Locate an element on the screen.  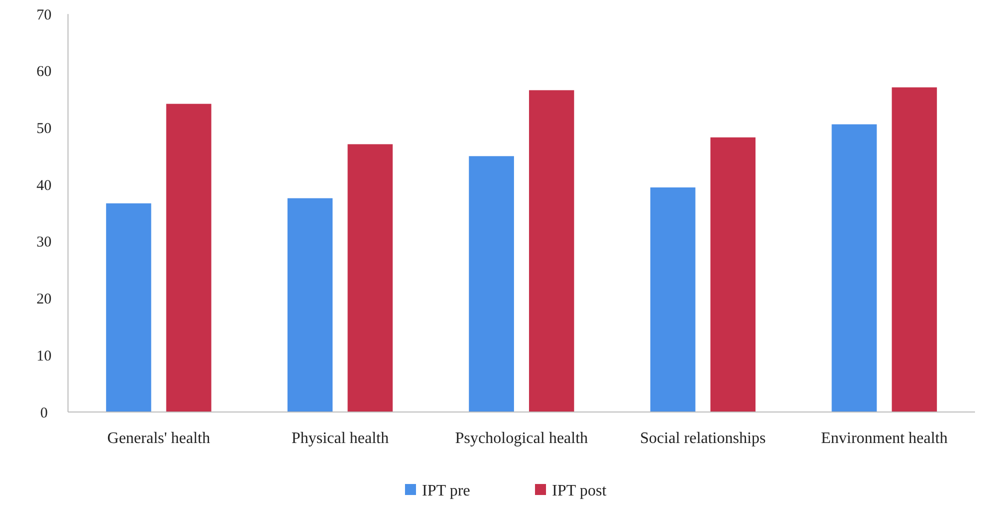
y-tick-label: 20 is located at coordinates (44, 300).